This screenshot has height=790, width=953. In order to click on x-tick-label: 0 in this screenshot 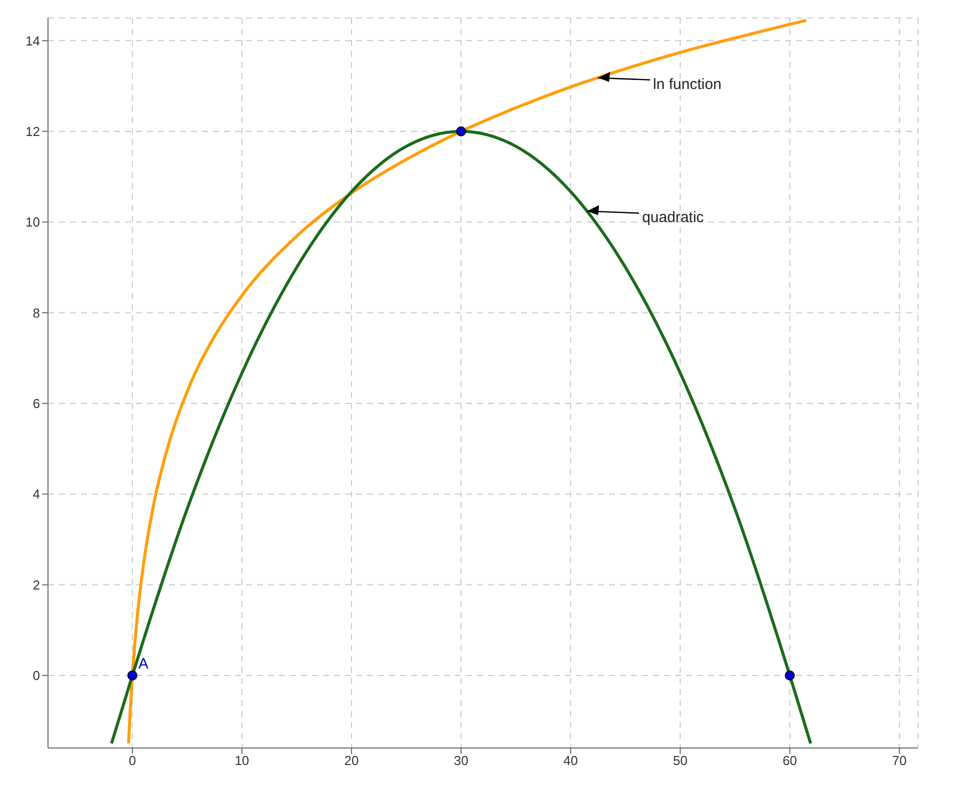, I will do `click(132, 760)`.